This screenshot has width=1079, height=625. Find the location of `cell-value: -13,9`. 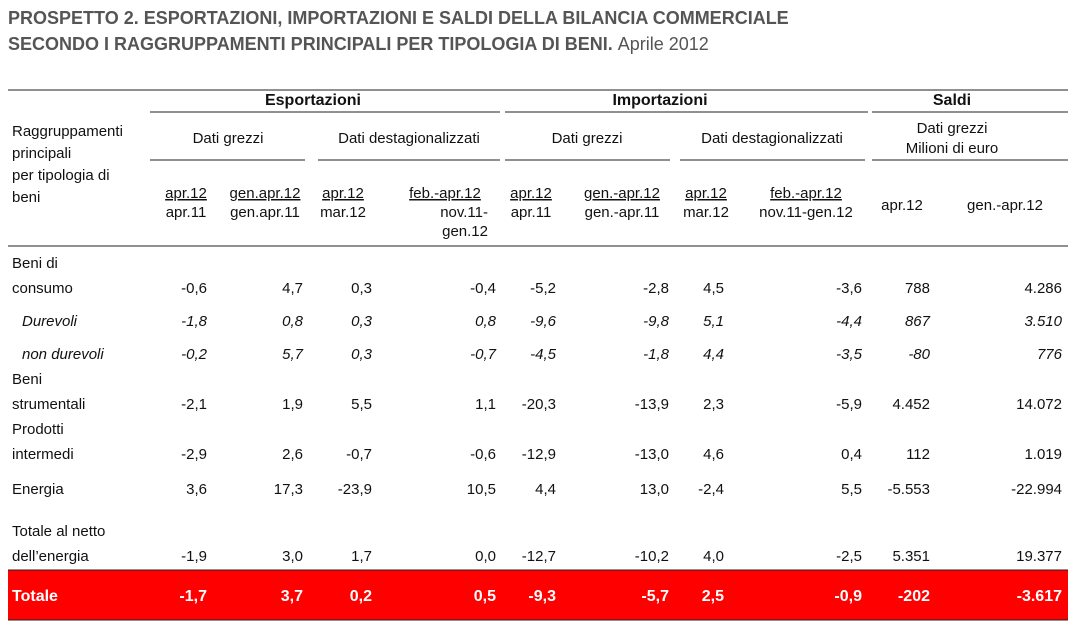

cell-value: -13,9 is located at coordinates (652, 404).